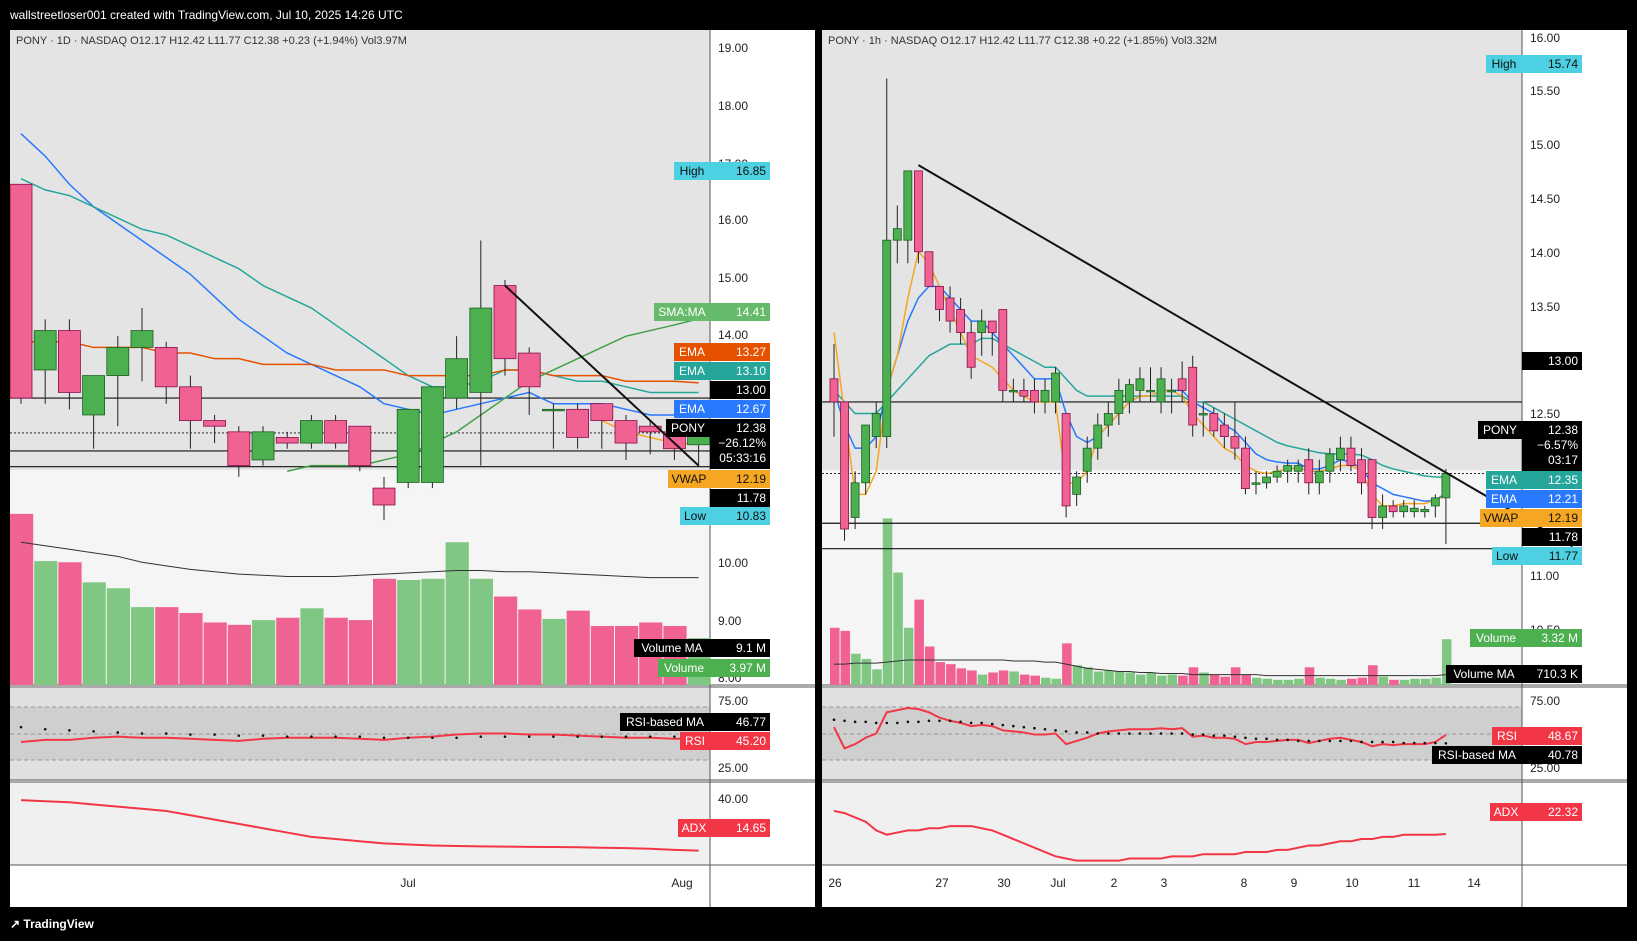 This screenshot has height=941, width=1637. Describe the element at coordinates (695, 741) in the screenshot. I see `label-name: RSI` at that location.